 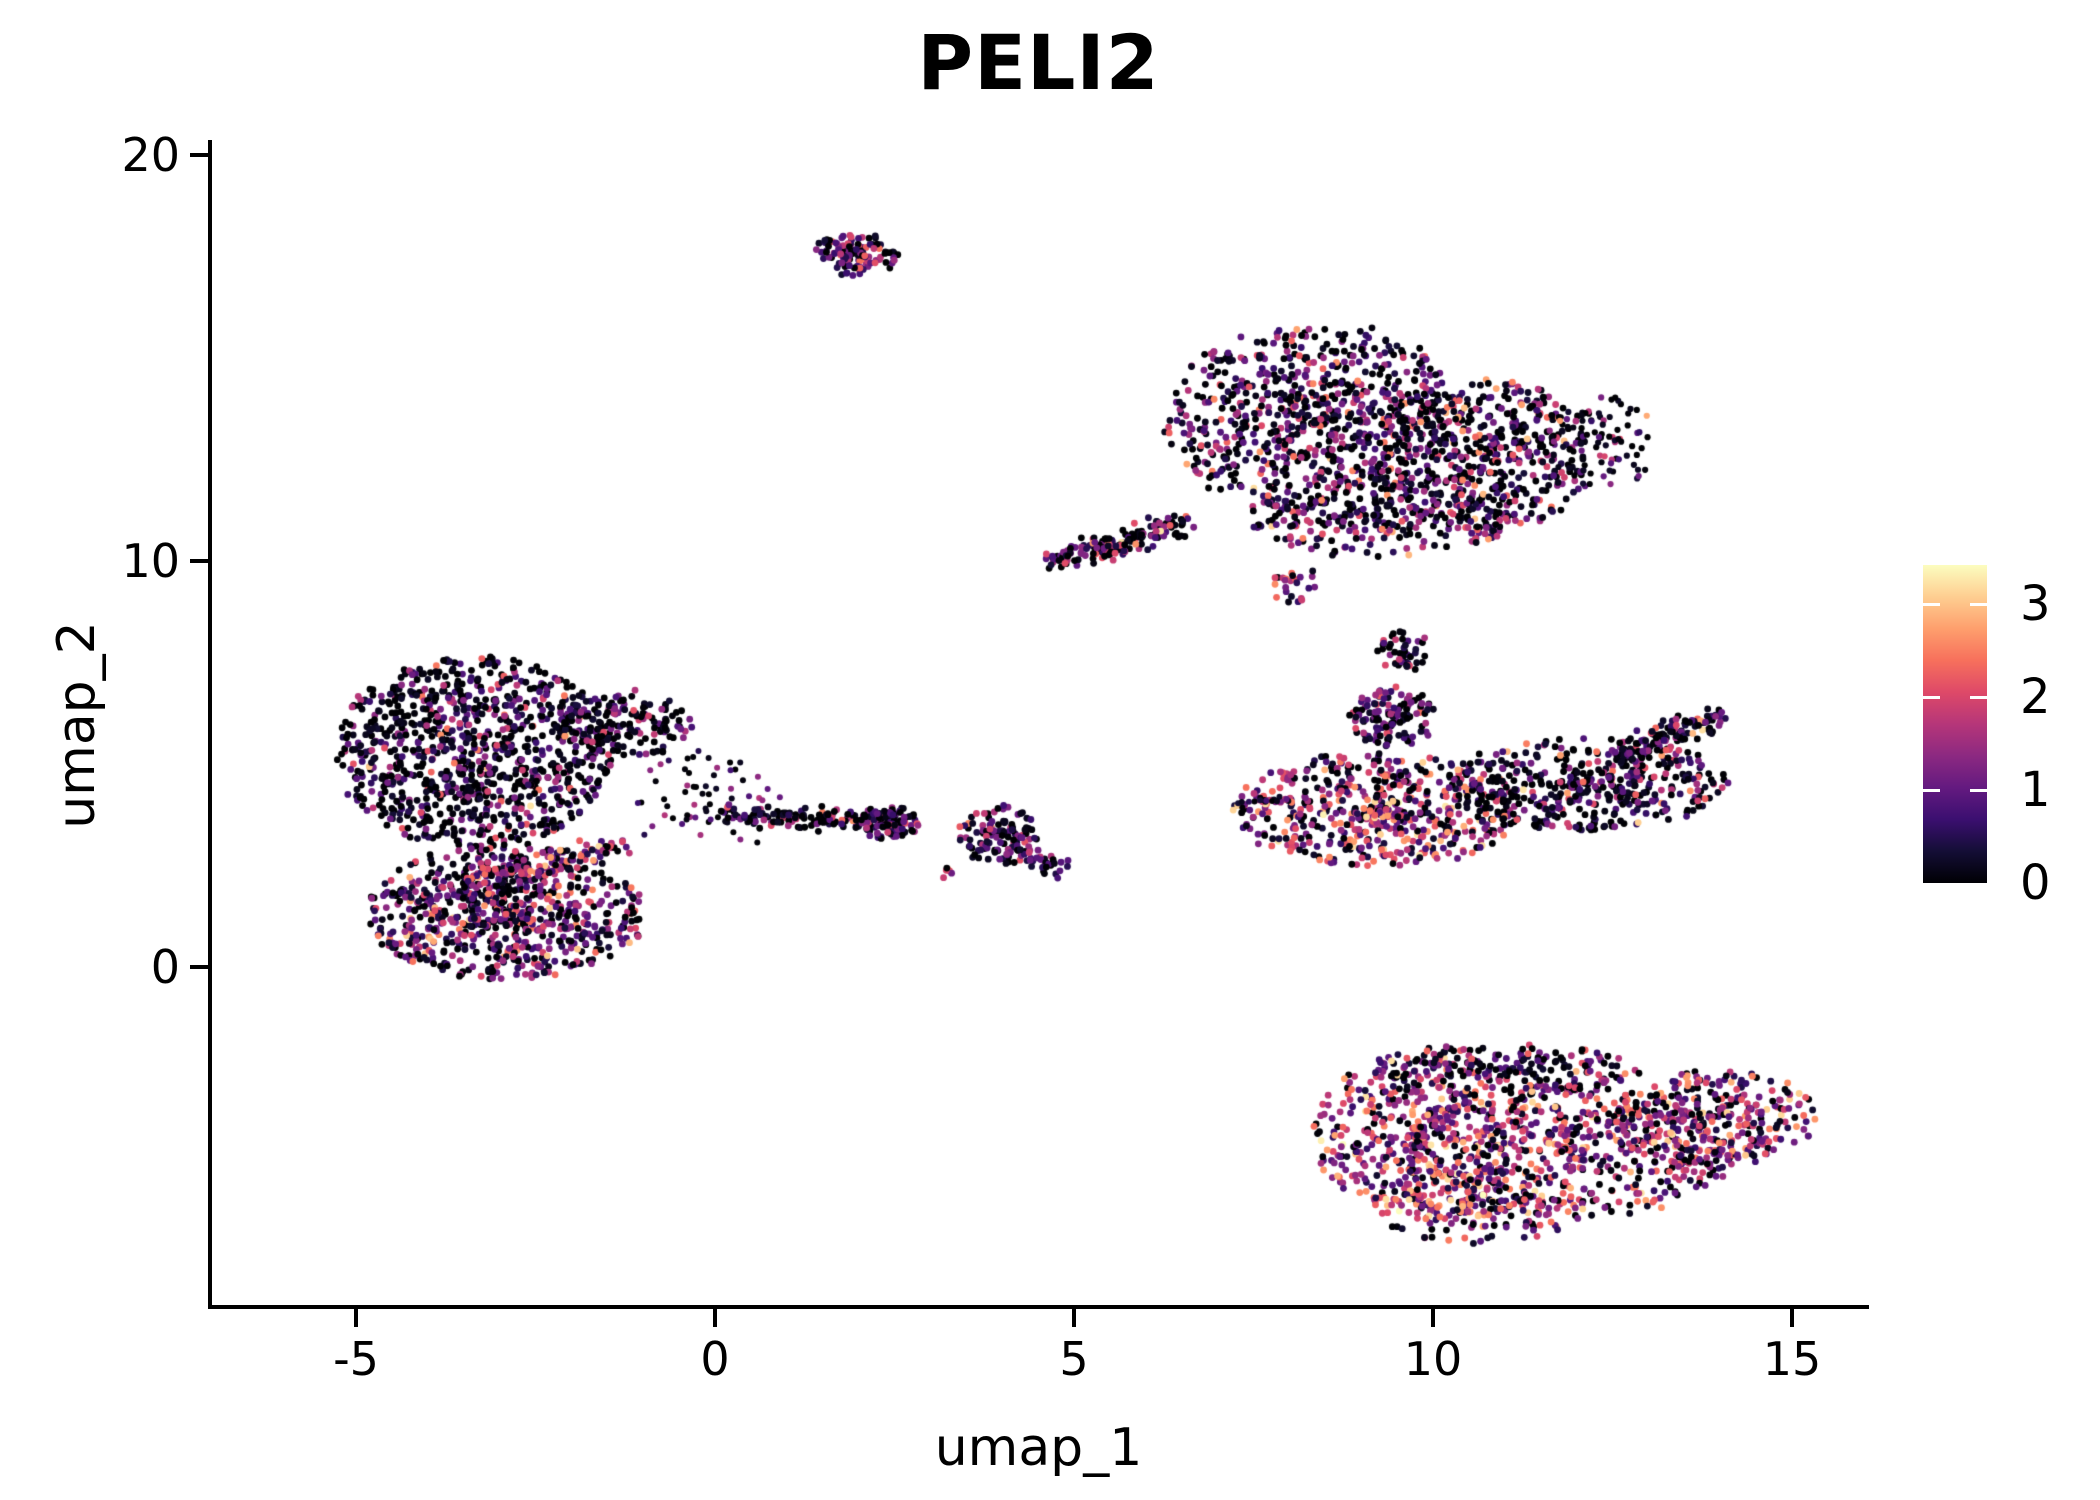 I want to click on colorbar-tick-label: 1, so click(x=2035, y=790).